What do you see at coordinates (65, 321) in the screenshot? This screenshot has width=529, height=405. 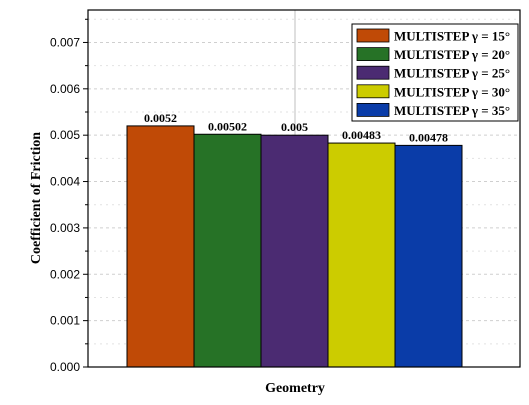 I see `y-tick-label: 0.001` at bounding box center [65, 321].